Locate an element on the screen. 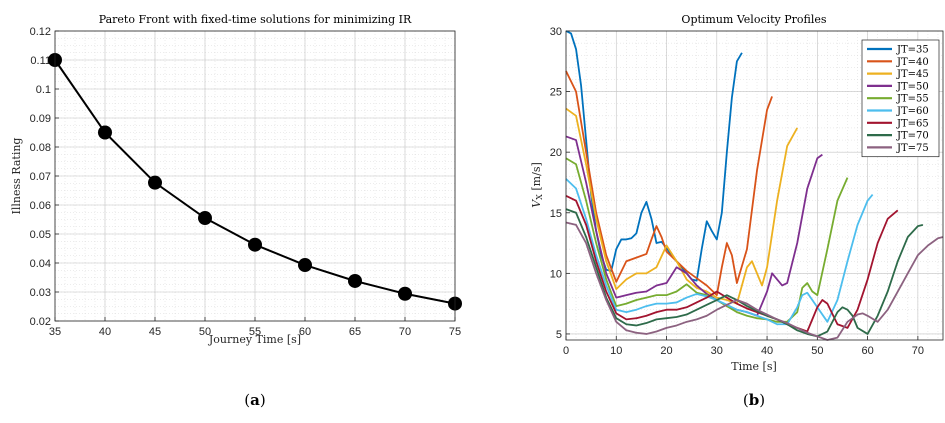 Image resolution: width=945 pixels, height=423 pixels. y-tick-label: 0.02 is located at coordinates (40, 322).